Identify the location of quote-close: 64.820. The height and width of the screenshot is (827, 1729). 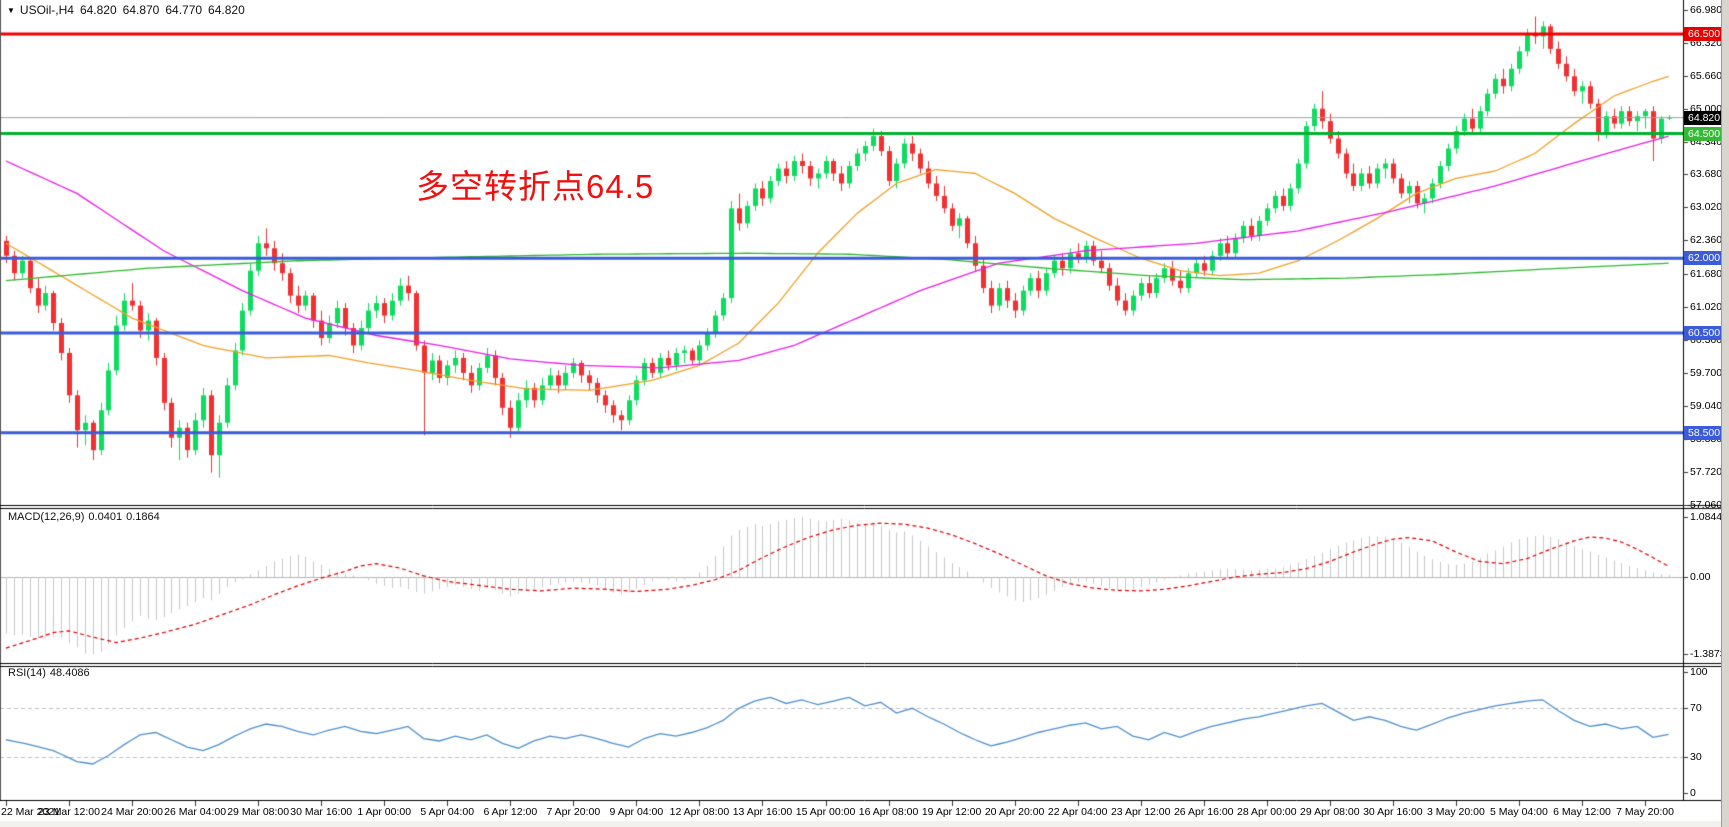
(226, 10).